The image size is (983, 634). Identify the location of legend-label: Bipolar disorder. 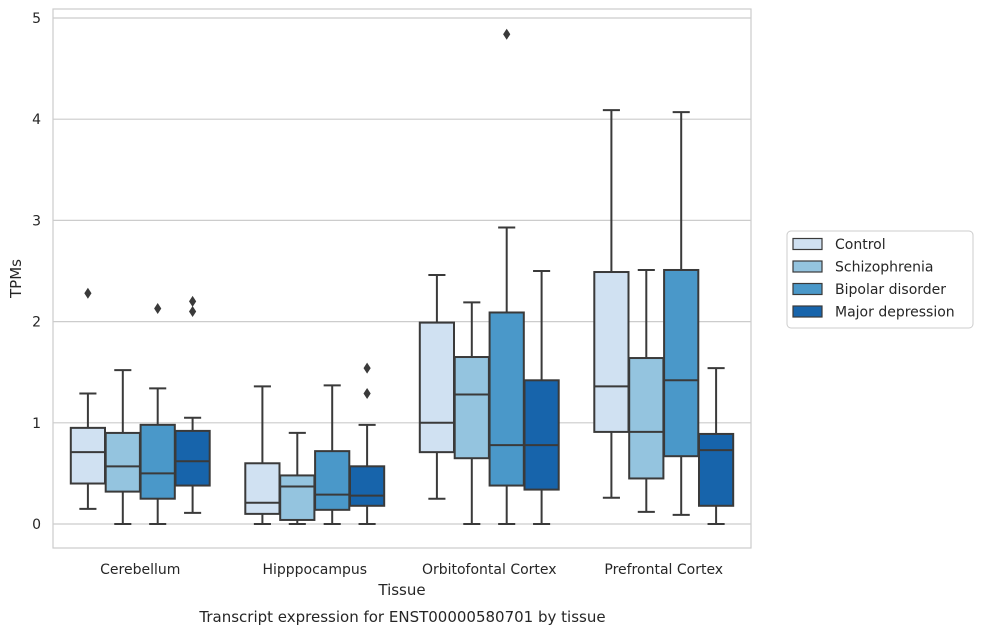
(890, 290).